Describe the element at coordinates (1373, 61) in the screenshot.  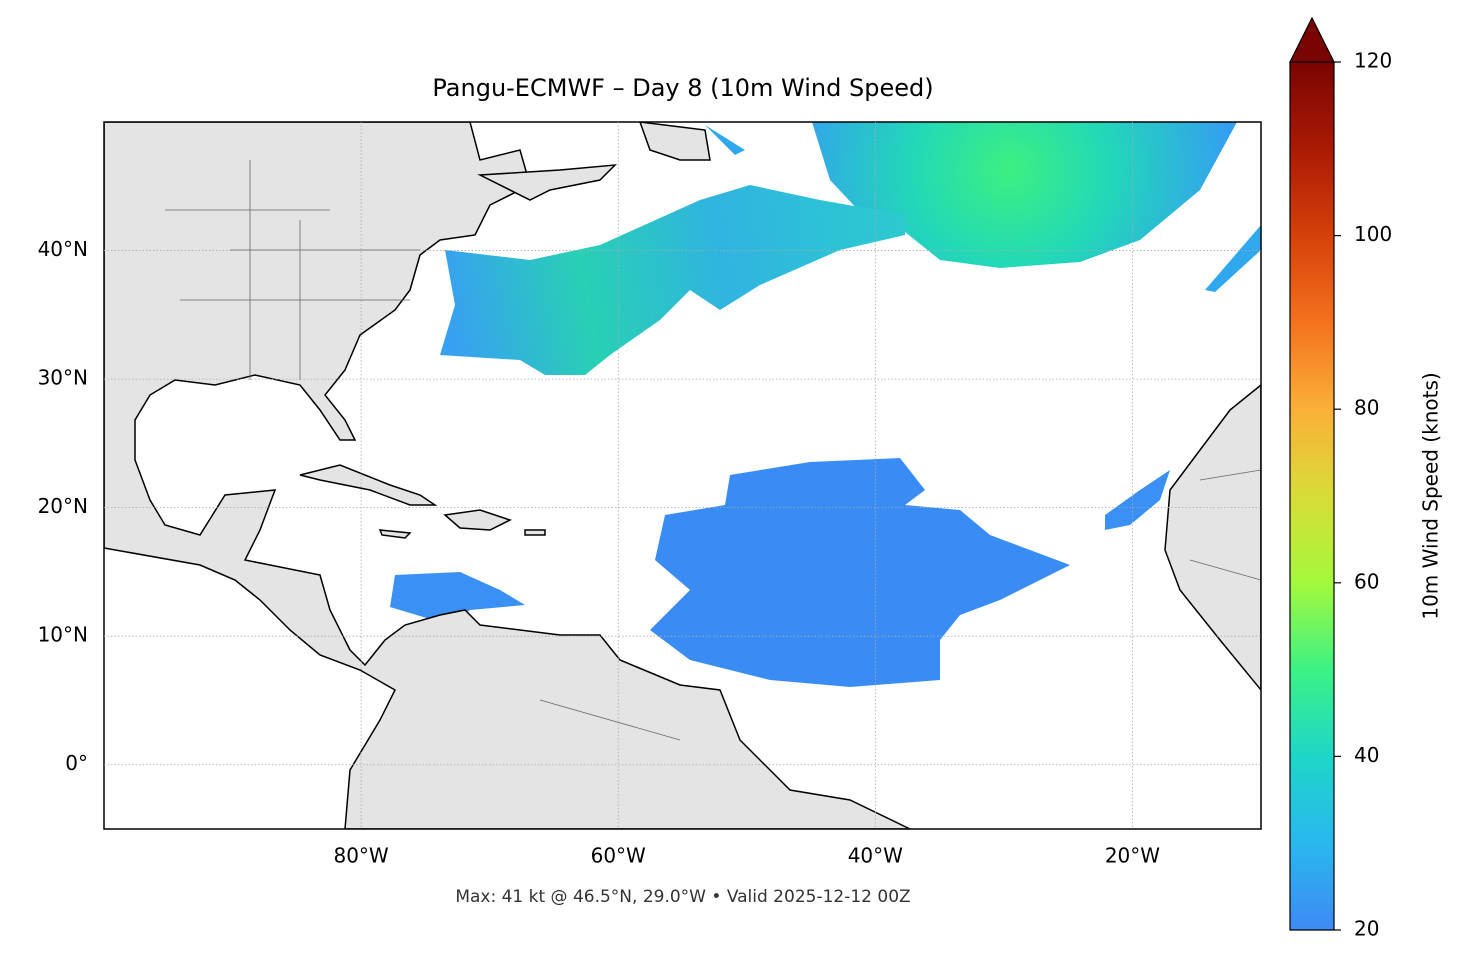
I see `colorbar-tick-label: 120` at that location.